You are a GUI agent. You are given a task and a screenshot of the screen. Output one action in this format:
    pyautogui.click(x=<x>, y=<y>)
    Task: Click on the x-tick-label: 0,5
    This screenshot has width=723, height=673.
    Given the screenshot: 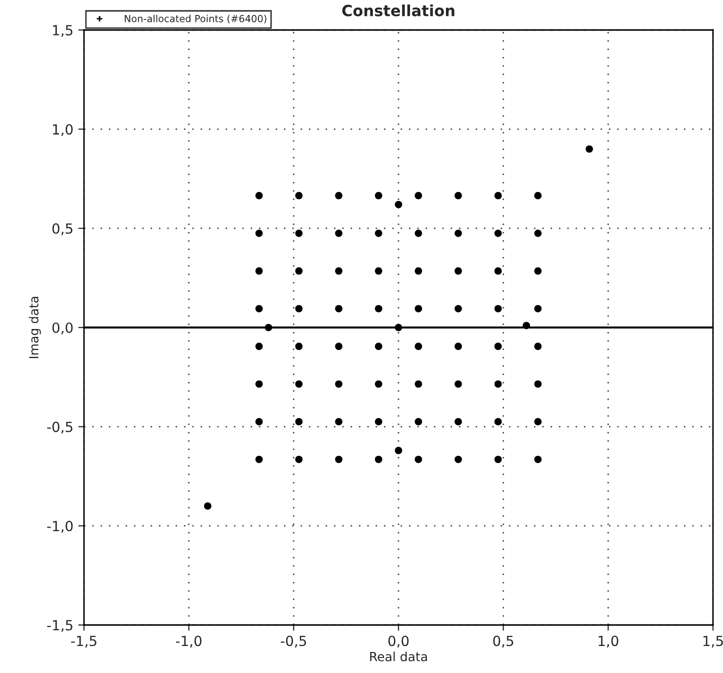 What is the action you would take?
    pyautogui.click(x=503, y=642)
    